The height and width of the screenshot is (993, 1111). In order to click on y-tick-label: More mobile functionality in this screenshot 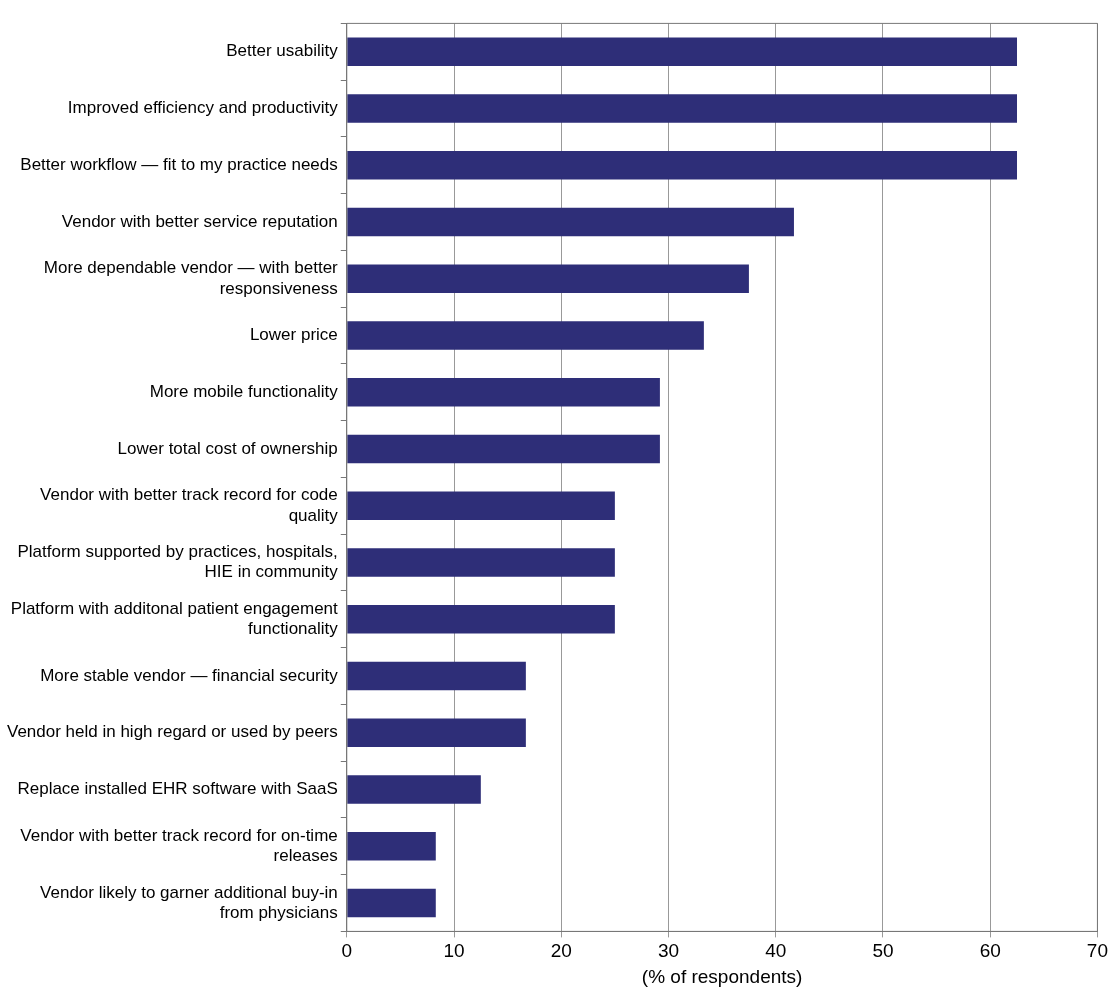, I will do `click(244, 391)`.